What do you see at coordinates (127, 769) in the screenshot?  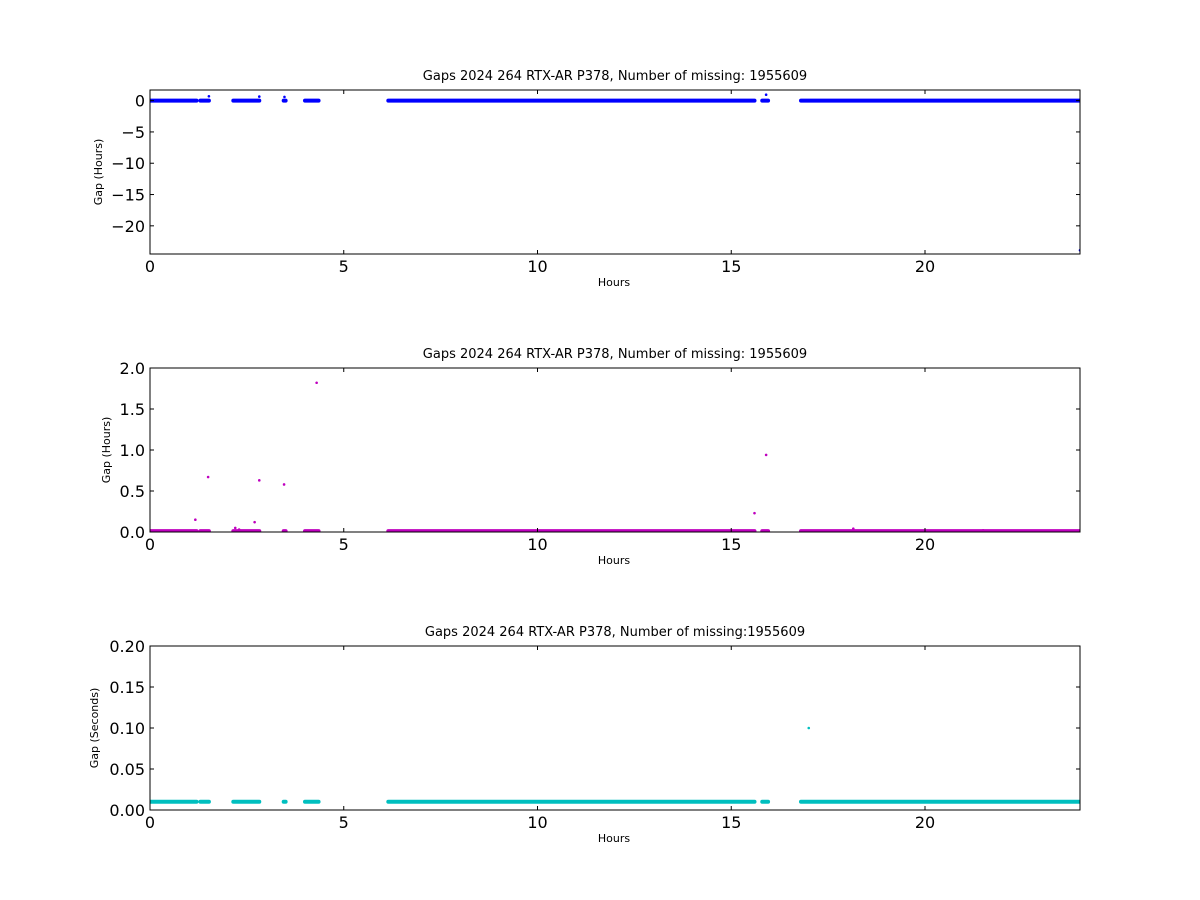 I see `y-tick-label: 0.05` at bounding box center [127, 769].